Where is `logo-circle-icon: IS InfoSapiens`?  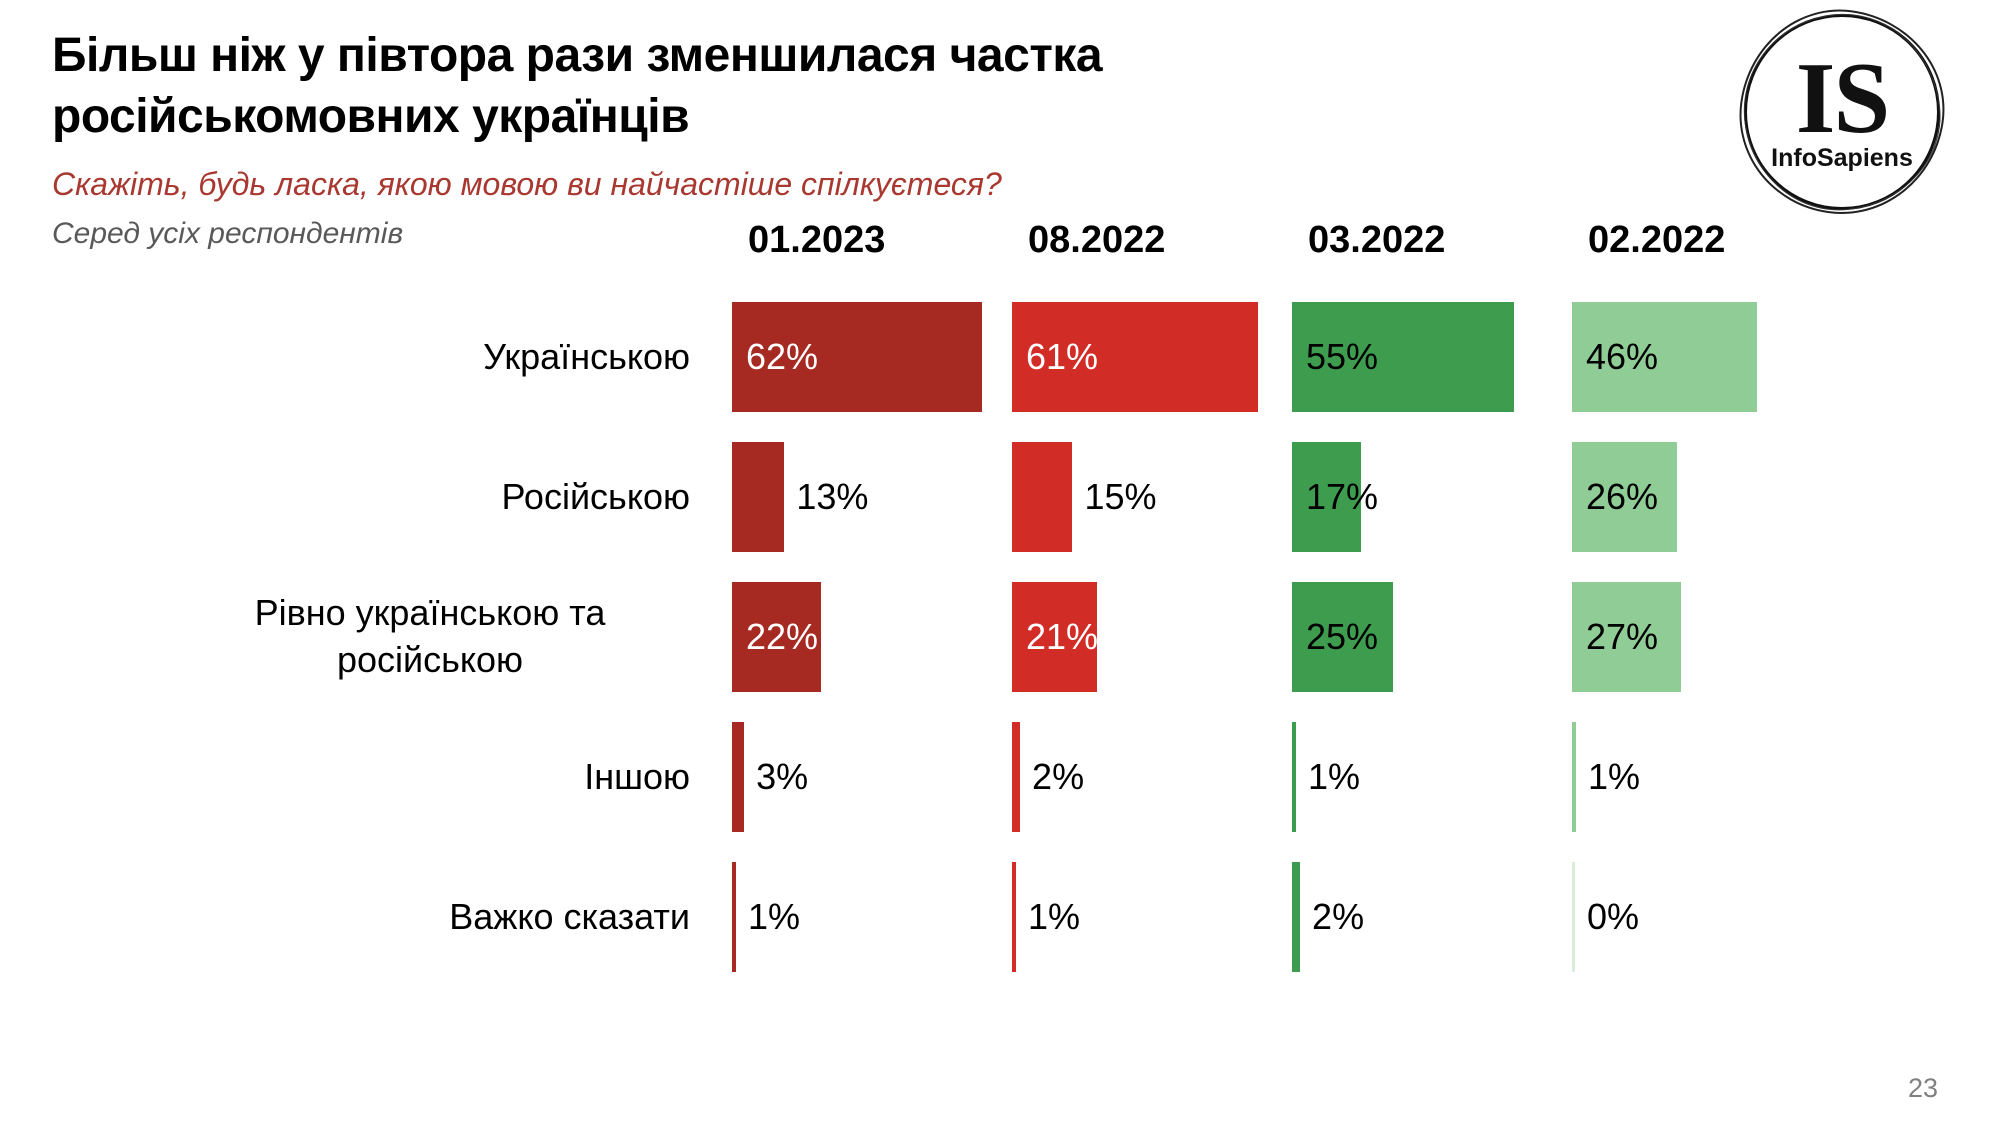 logo-circle-icon: IS InfoSapiens is located at coordinates (1842, 112).